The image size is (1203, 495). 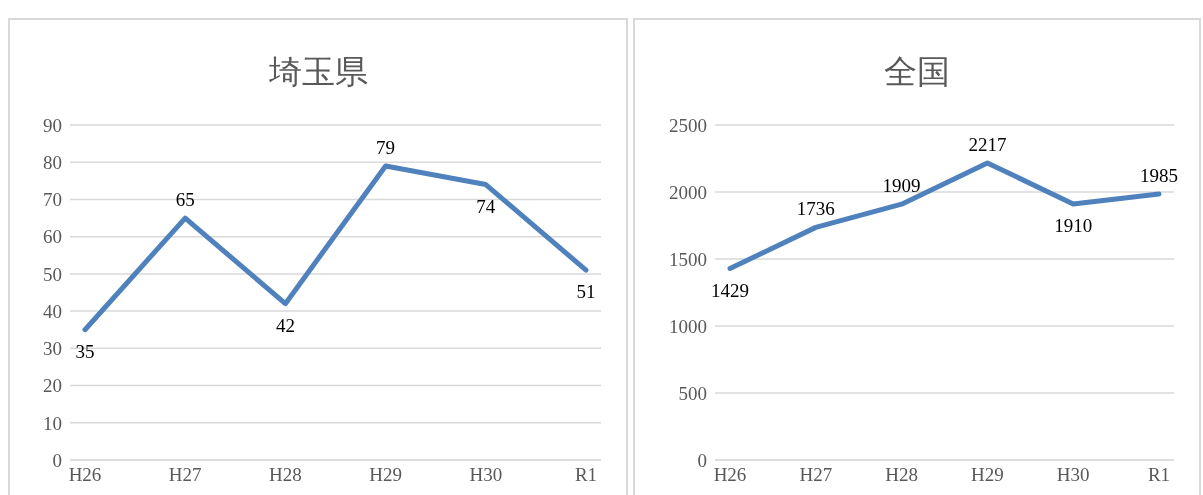 What do you see at coordinates (486, 206) in the screenshot?
I see `data-label: 74` at bounding box center [486, 206].